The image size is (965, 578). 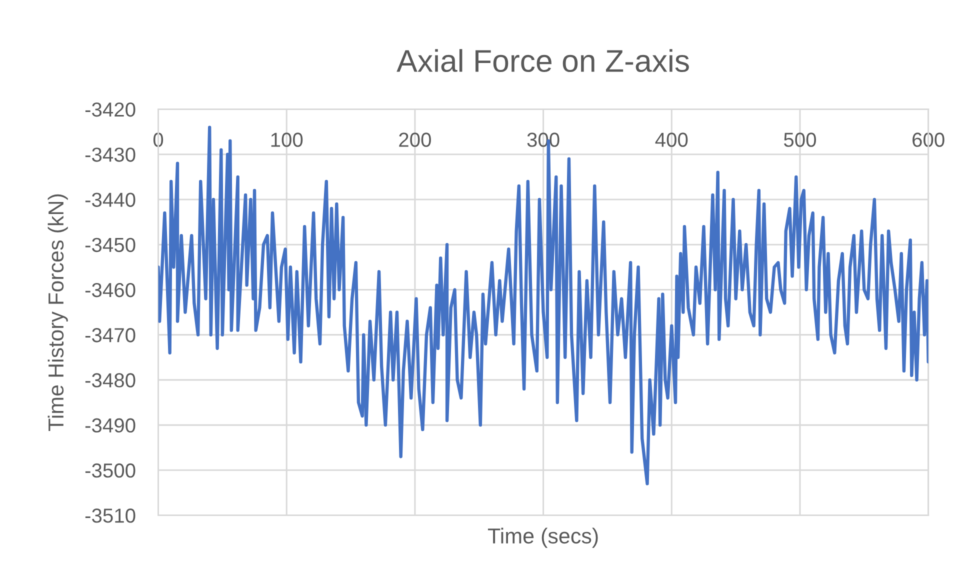 I want to click on x-tick-label: 500, so click(x=800, y=139).